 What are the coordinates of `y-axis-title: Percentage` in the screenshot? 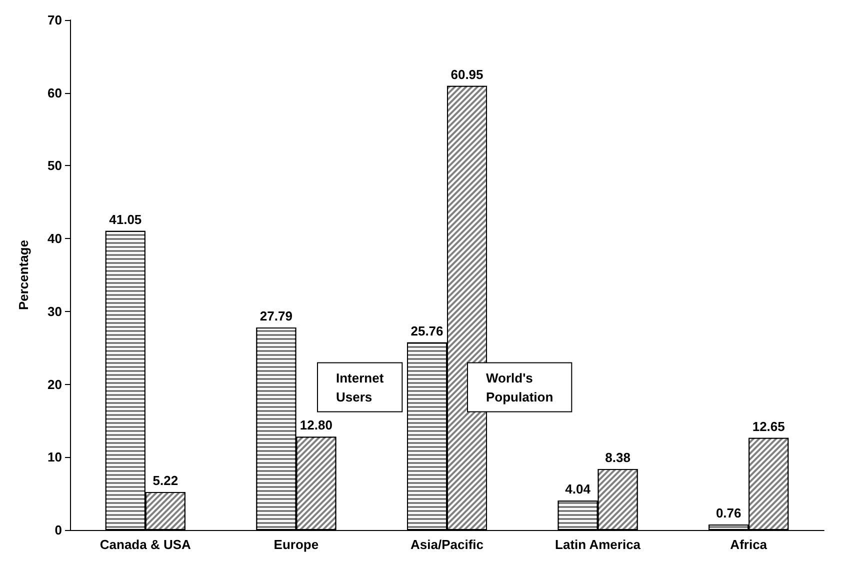 It's located at (23, 275).